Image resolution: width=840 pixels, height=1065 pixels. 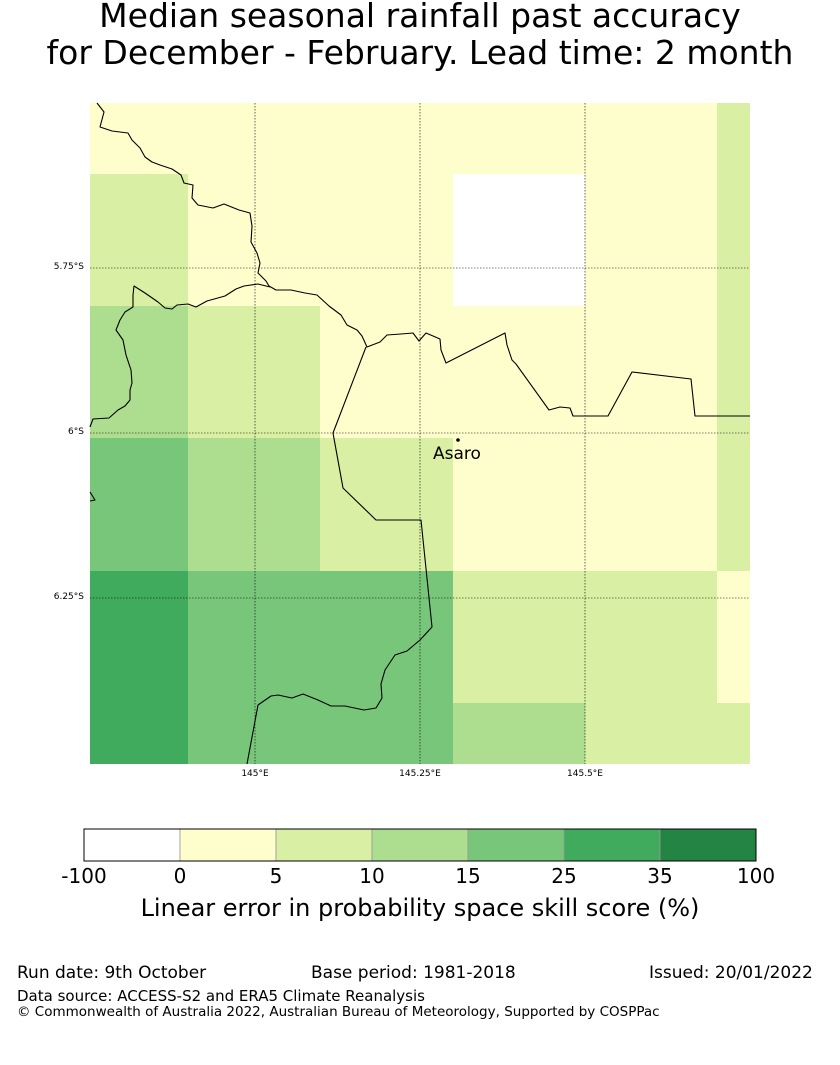 I want to click on colorbar-frame, so click(x=420, y=845).